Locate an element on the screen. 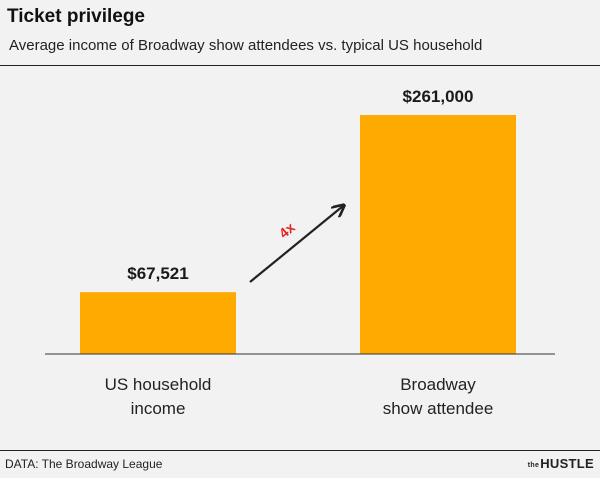 The height and width of the screenshot is (478, 600). top-rule is located at coordinates (300, 65).